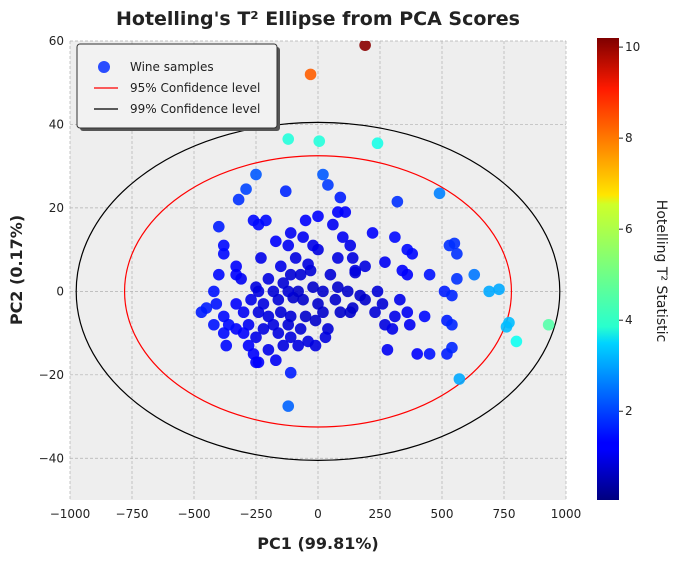 This screenshot has width=678, height=562. Describe the element at coordinates (442, 514) in the screenshot. I see `x-tick-label: 500` at that location.